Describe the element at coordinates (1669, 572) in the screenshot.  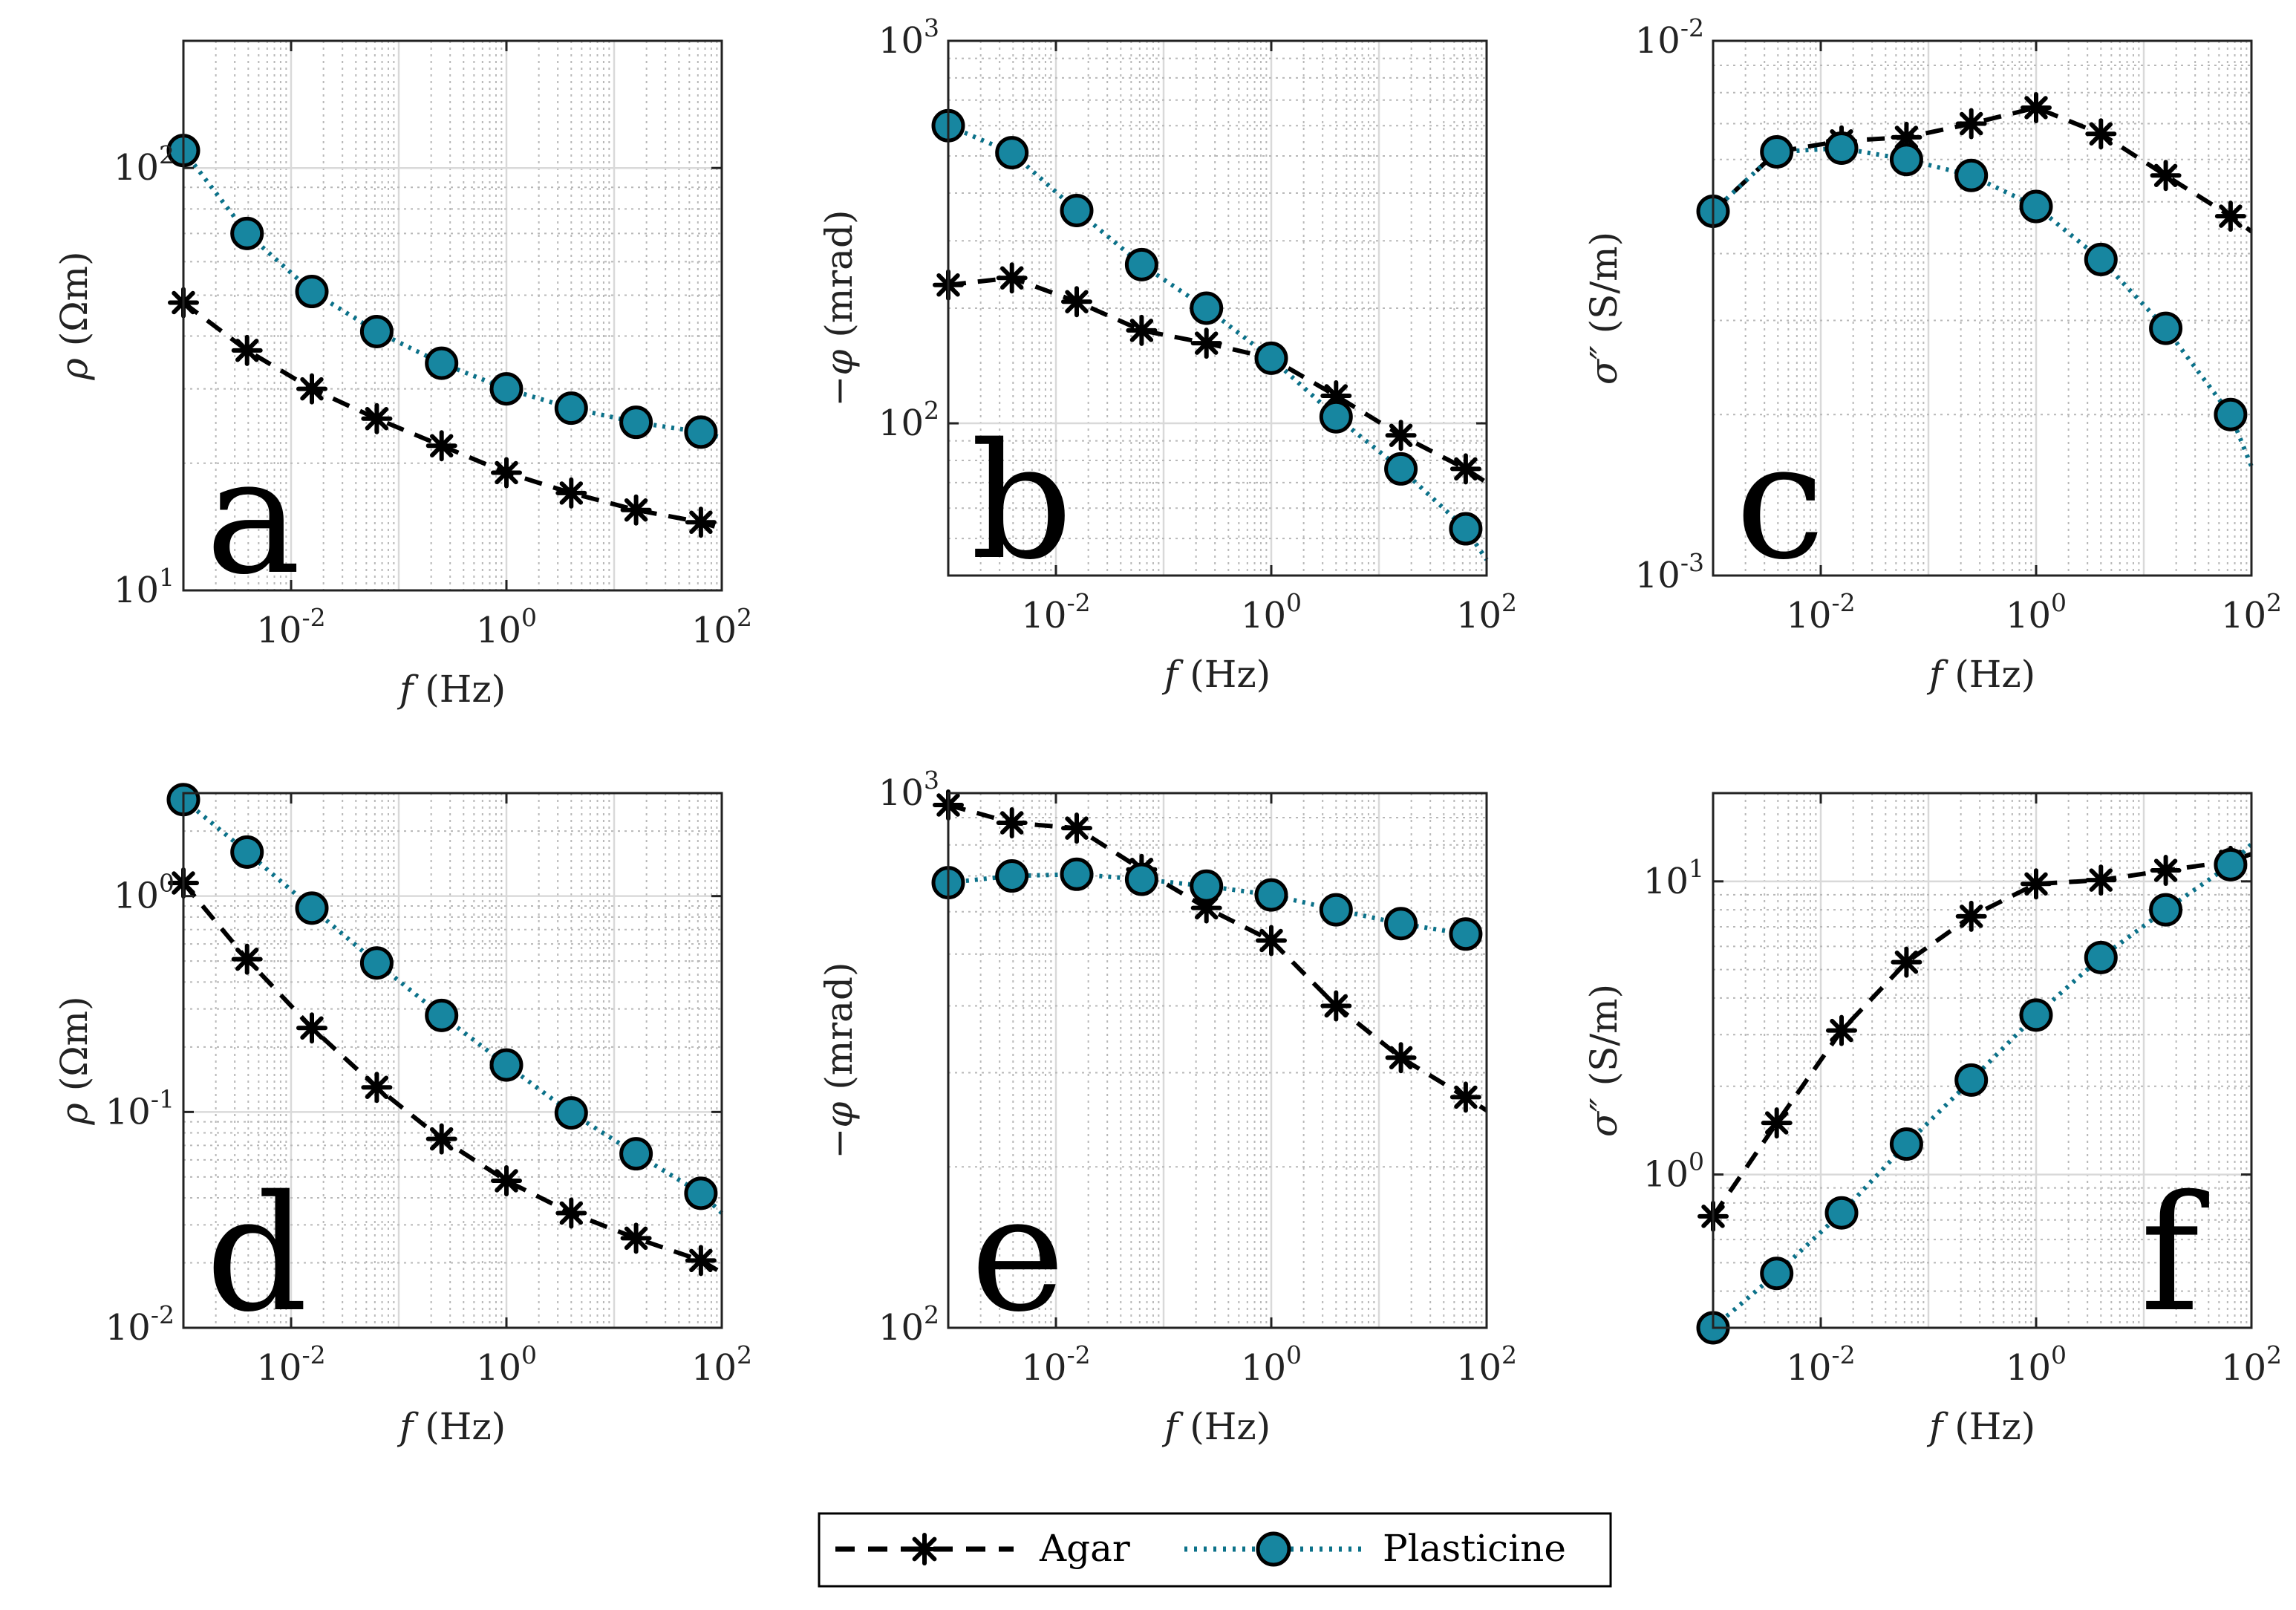
I see `y-tick-label: 10⁻³` at that location.